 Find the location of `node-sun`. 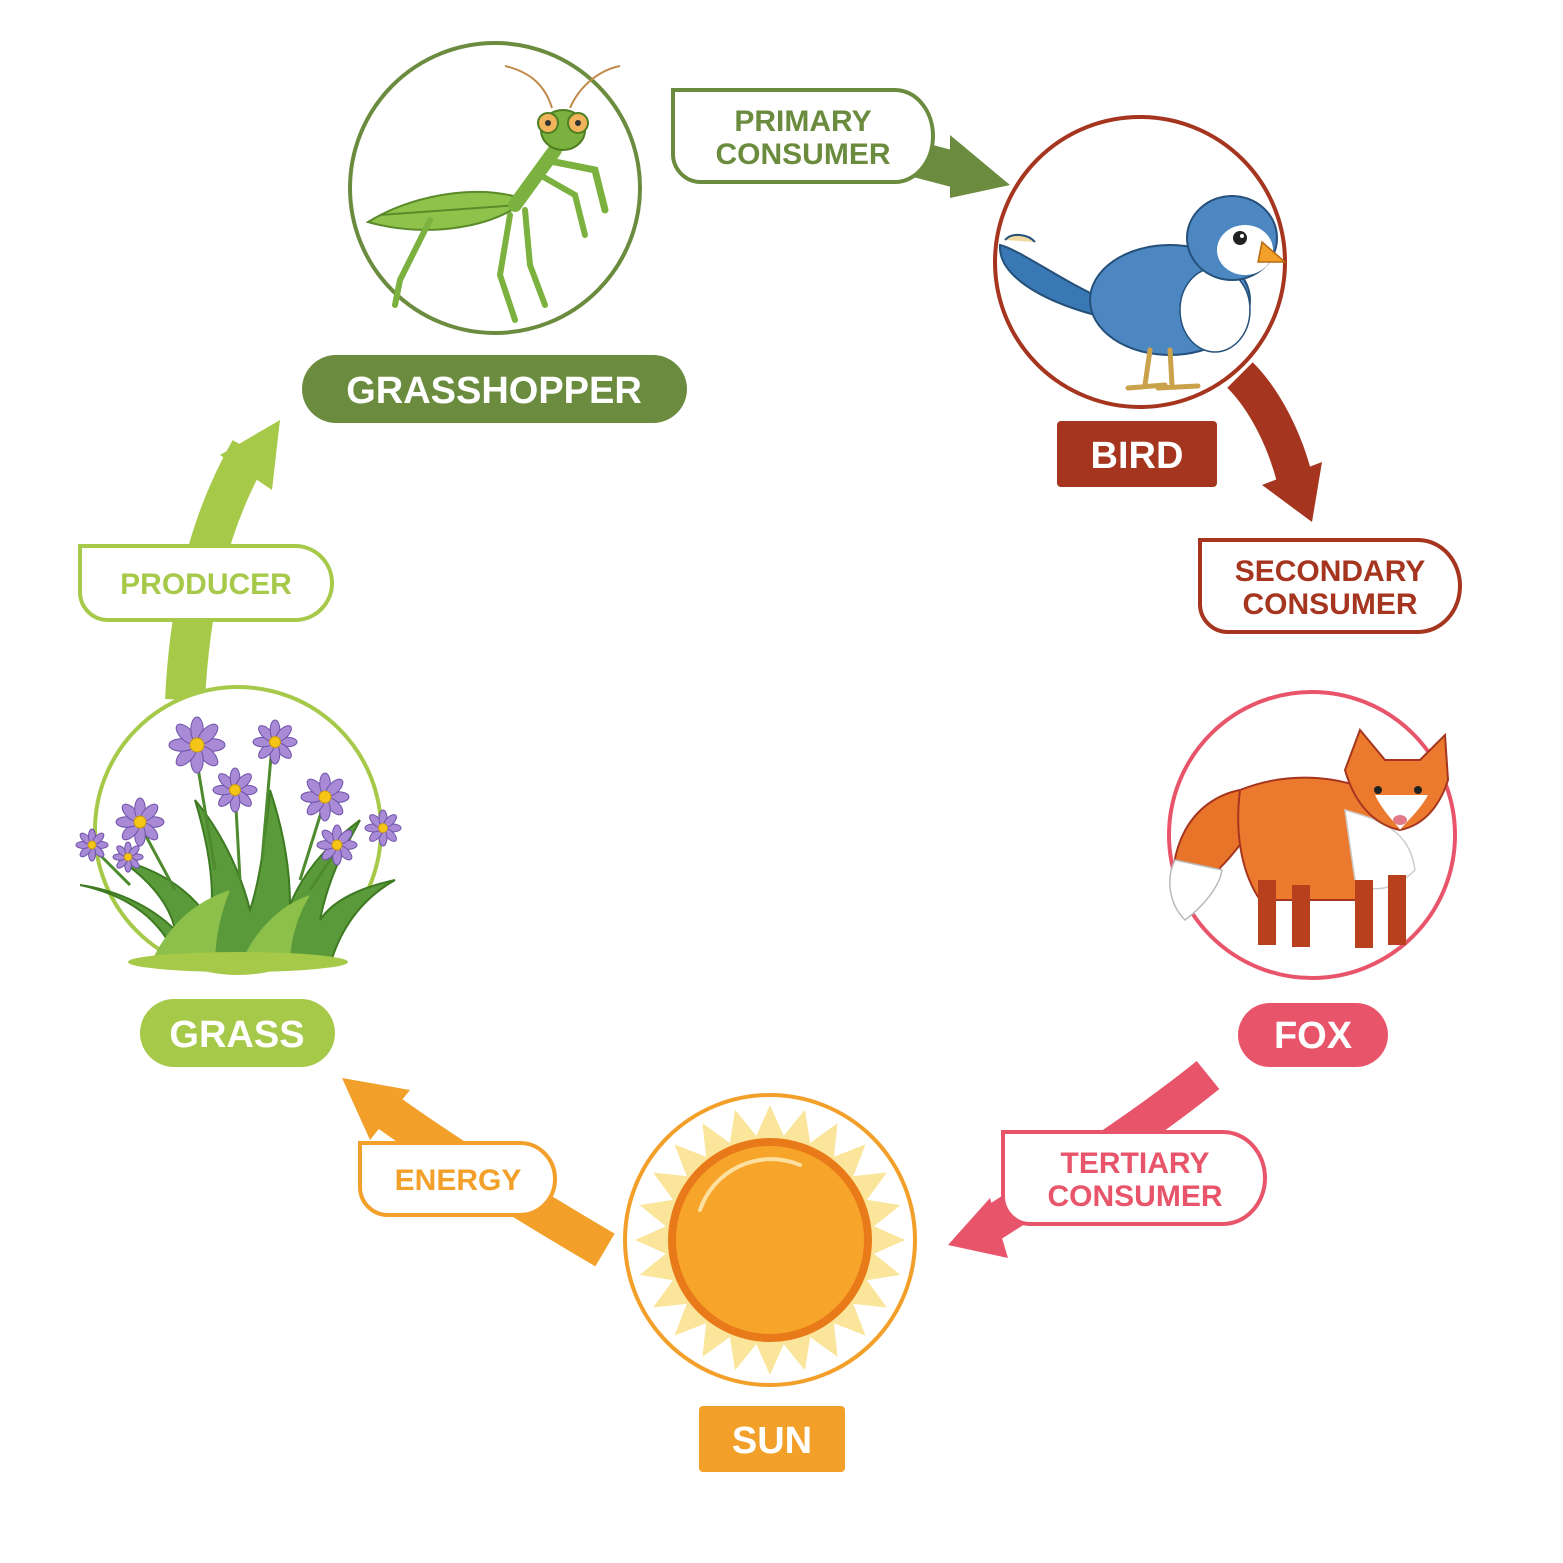

node-sun is located at coordinates (770, 1240).